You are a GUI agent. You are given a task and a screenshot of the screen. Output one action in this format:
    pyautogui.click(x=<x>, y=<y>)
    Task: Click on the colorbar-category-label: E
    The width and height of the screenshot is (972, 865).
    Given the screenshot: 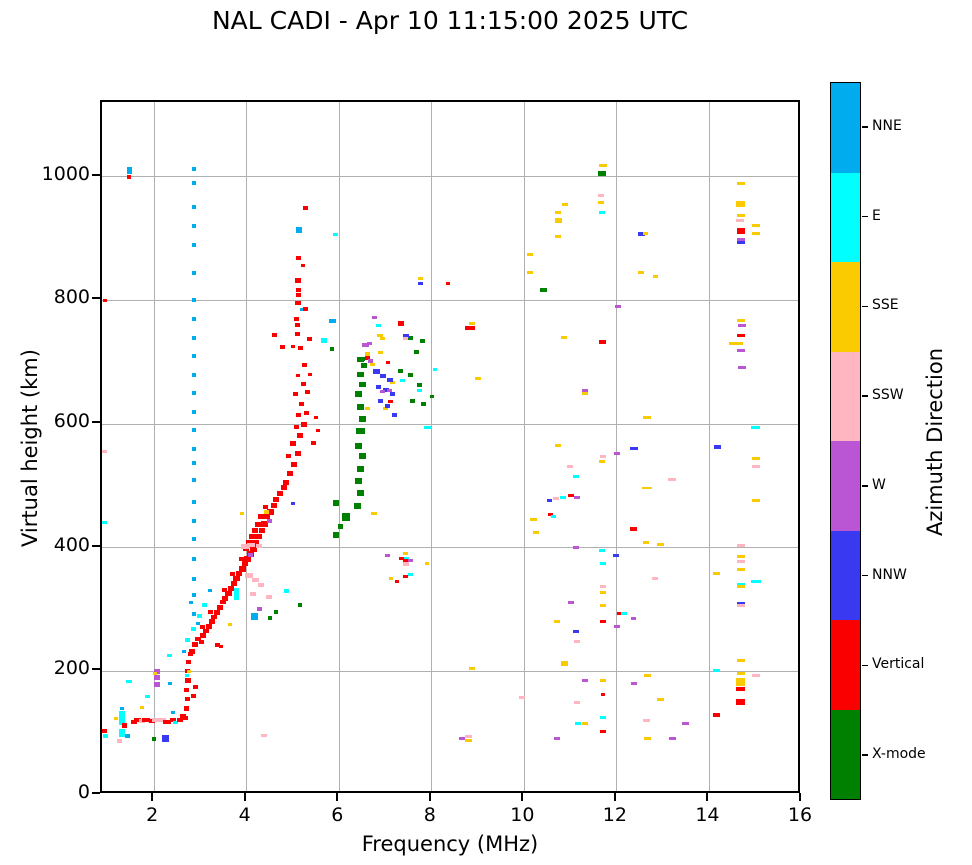 What is the action you would take?
    pyautogui.click(x=876, y=215)
    